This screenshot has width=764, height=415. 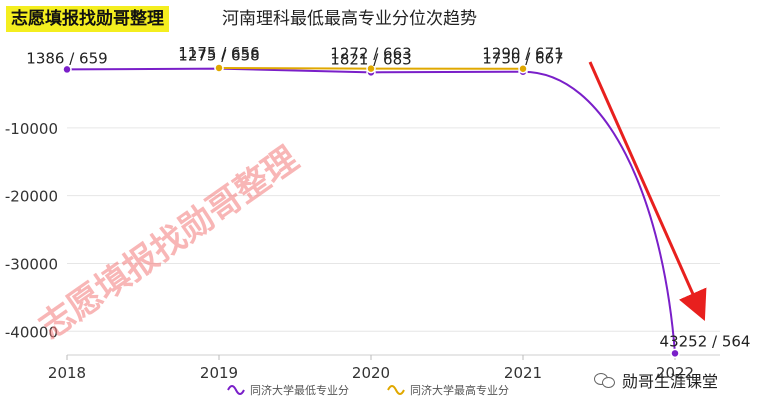 I want to click on x-tick-label: 2018, so click(x=67, y=373).